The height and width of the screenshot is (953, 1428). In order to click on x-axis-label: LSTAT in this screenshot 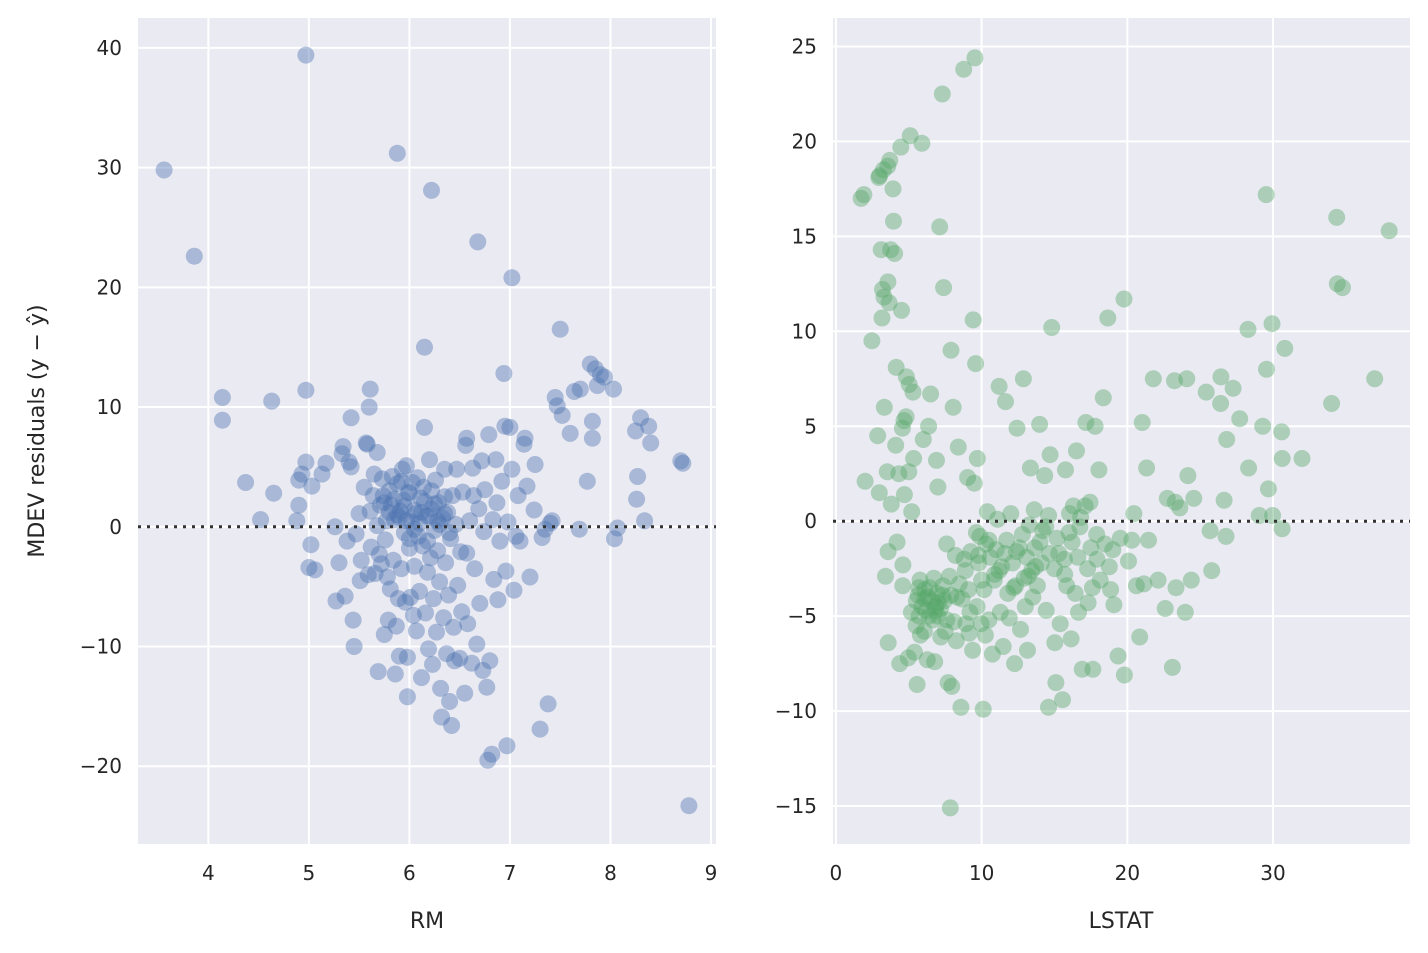, I will do `click(1121, 921)`.